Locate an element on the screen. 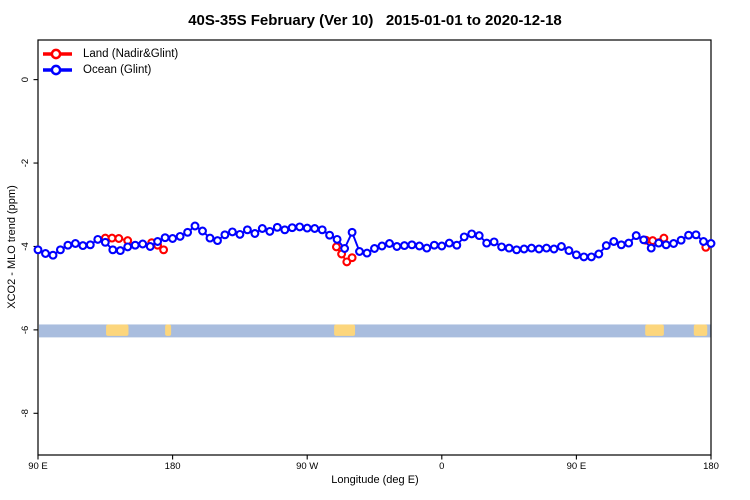 The width and height of the screenshot is (750, 500). y-tick-label: -4 is located at coordinates (25, 246).